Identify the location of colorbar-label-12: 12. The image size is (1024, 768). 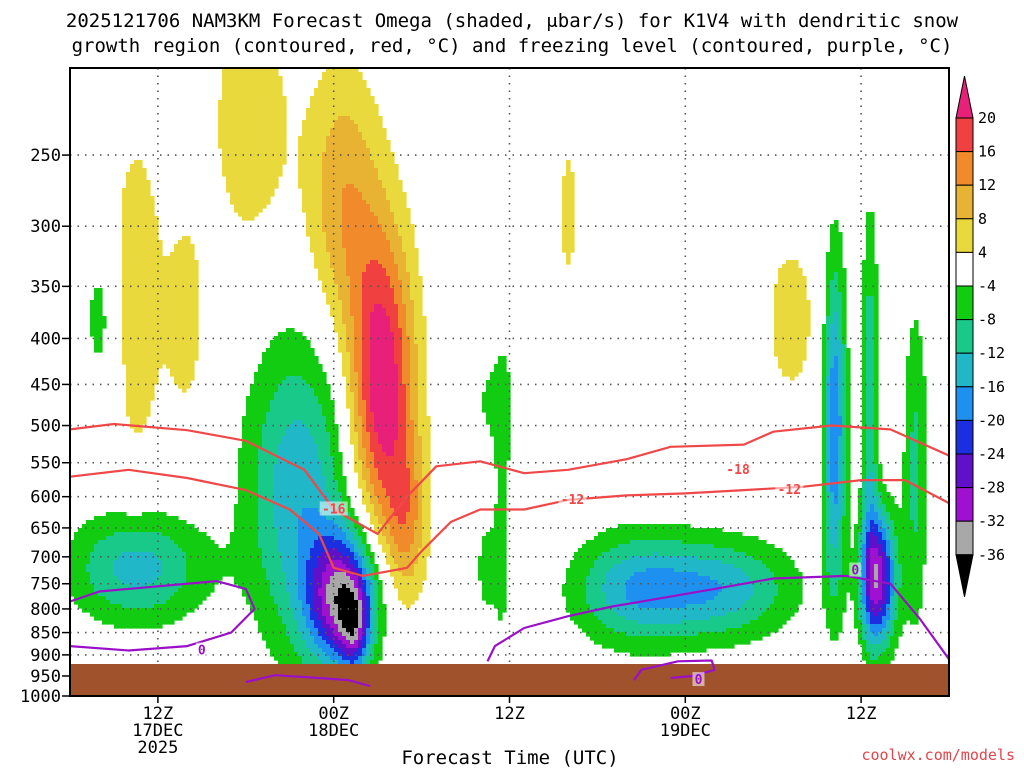
(987, 185).